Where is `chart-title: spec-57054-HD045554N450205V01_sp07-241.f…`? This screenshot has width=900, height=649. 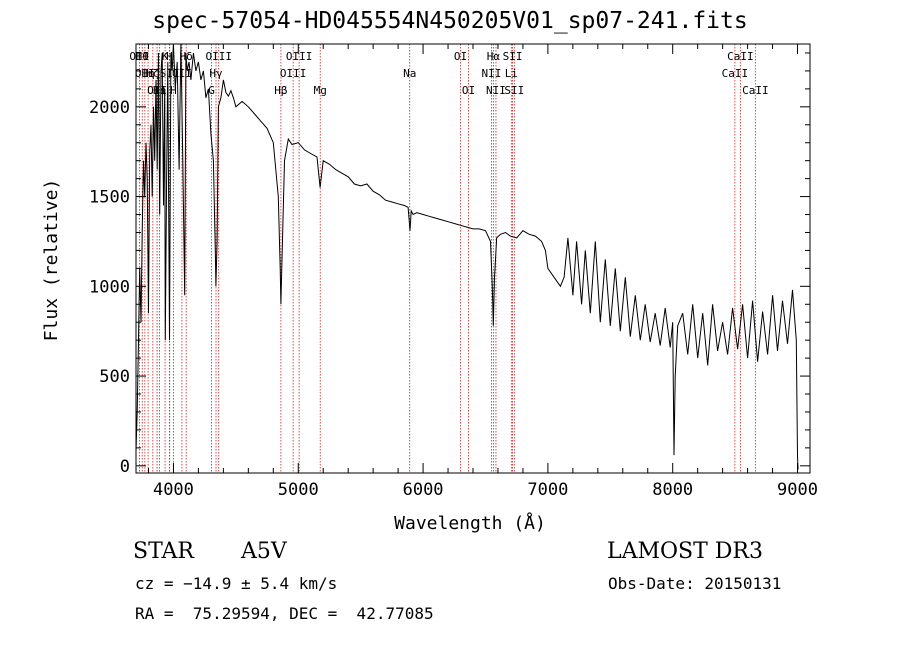 chart-title: spec-57054-HD045554N450205V01_sp07-241.f… is located at coordinates (450, 21).